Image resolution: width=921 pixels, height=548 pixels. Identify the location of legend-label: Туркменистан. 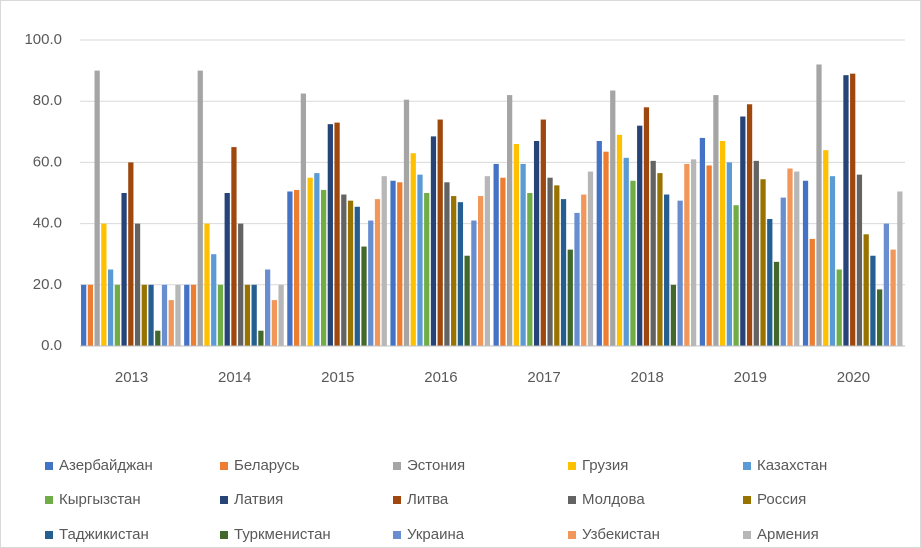
(282, 534).